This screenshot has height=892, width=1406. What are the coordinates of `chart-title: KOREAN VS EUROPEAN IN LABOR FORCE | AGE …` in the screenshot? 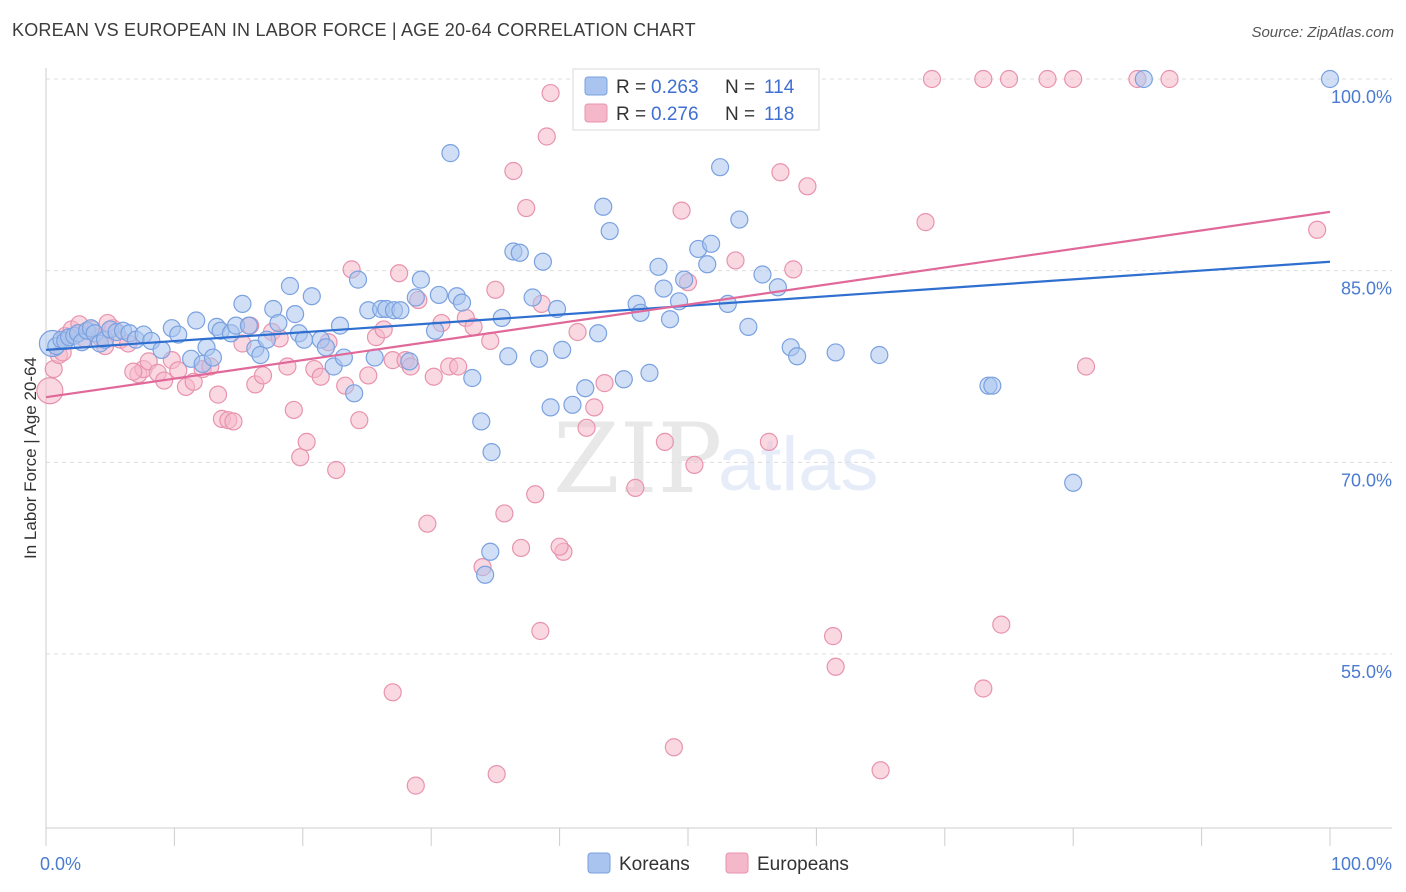 It's located at (354, 30).